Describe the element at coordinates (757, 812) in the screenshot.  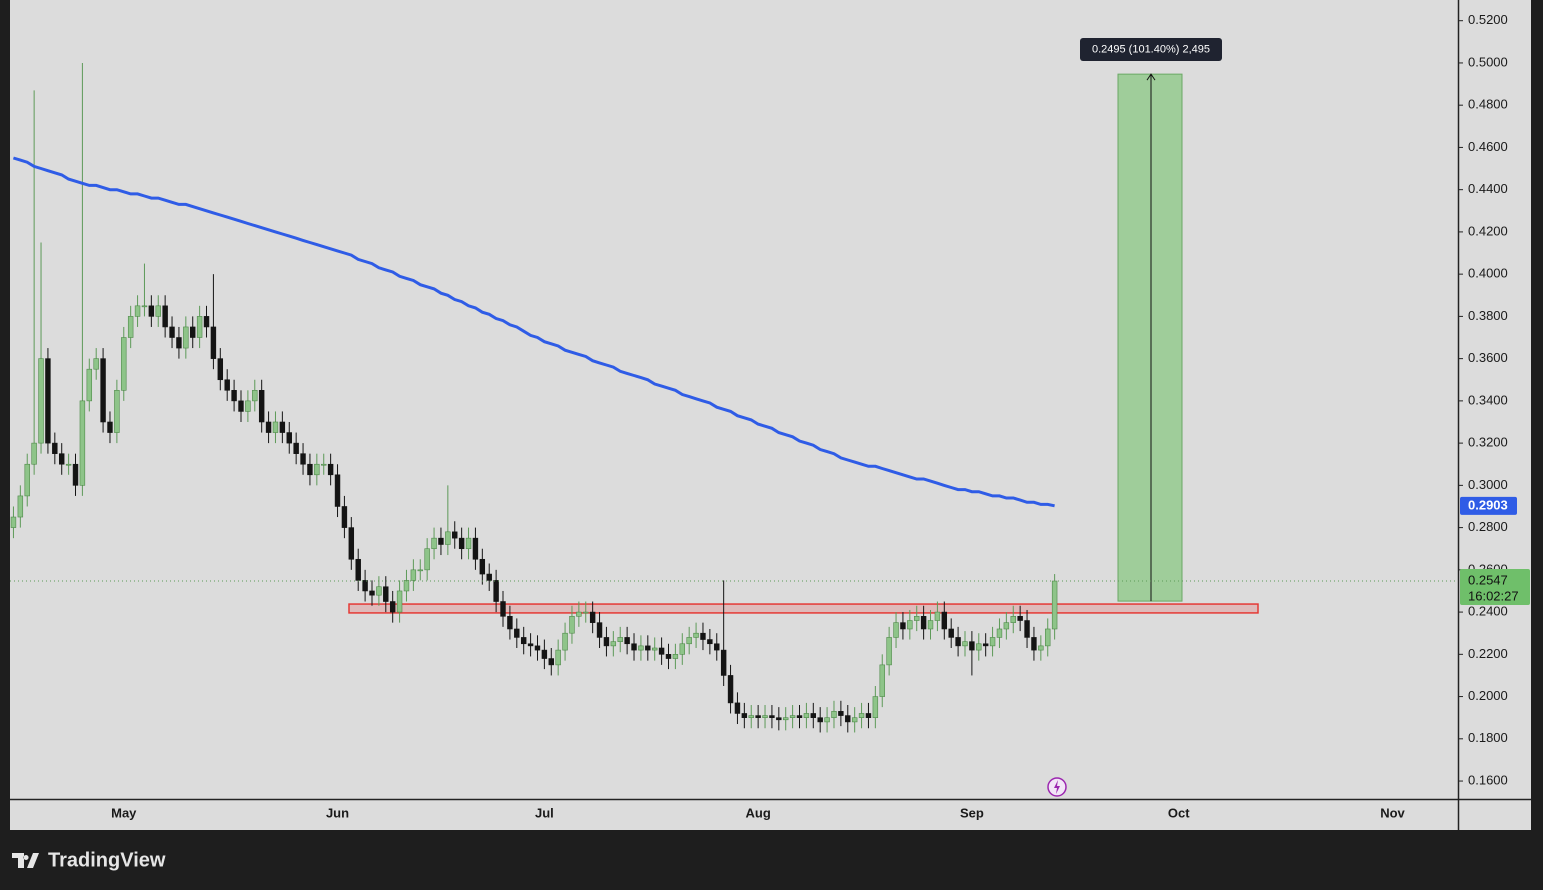
I see `x-tick-label: Aug` at that location.